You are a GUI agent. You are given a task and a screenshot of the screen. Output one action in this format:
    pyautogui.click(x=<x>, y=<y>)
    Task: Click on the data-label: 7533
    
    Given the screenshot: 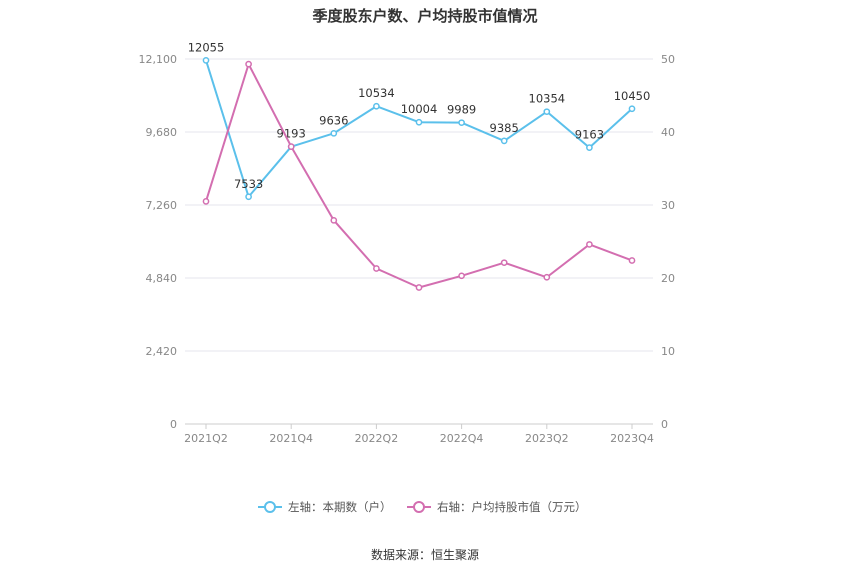 What is the action you would take?
    pyautogui.click(x=248, y=184)
    